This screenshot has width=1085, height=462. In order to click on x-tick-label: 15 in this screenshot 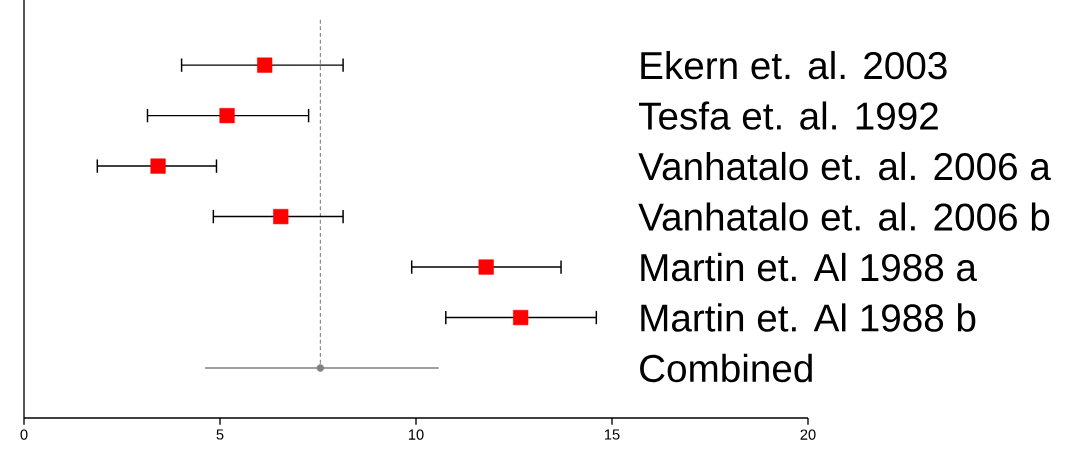, I will do `click(612, 434)`.